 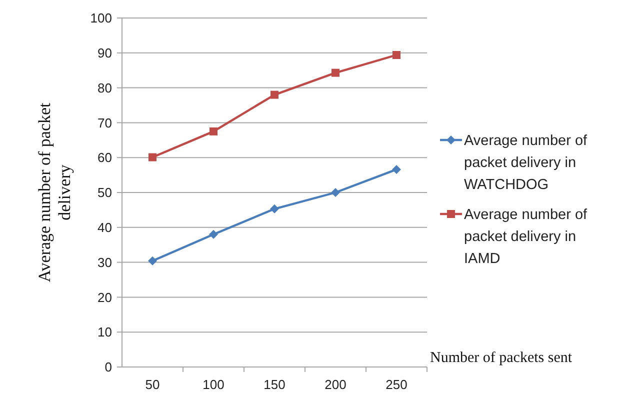 What do you see at coordinates (105, 297) in the screenshot?
I see `y-tick-label: 20` at bounding box center [105, 297].